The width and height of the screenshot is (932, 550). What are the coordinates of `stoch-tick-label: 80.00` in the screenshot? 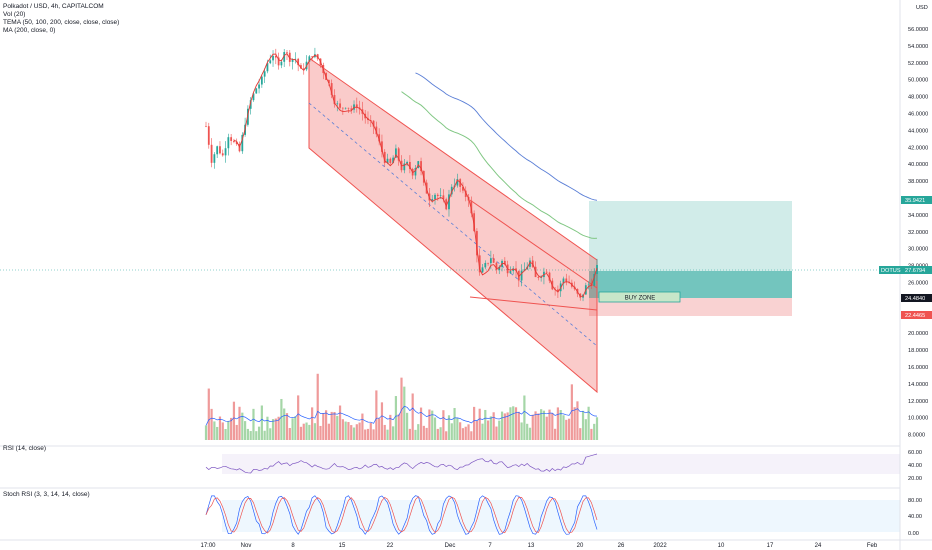 It's located at (915, 501).